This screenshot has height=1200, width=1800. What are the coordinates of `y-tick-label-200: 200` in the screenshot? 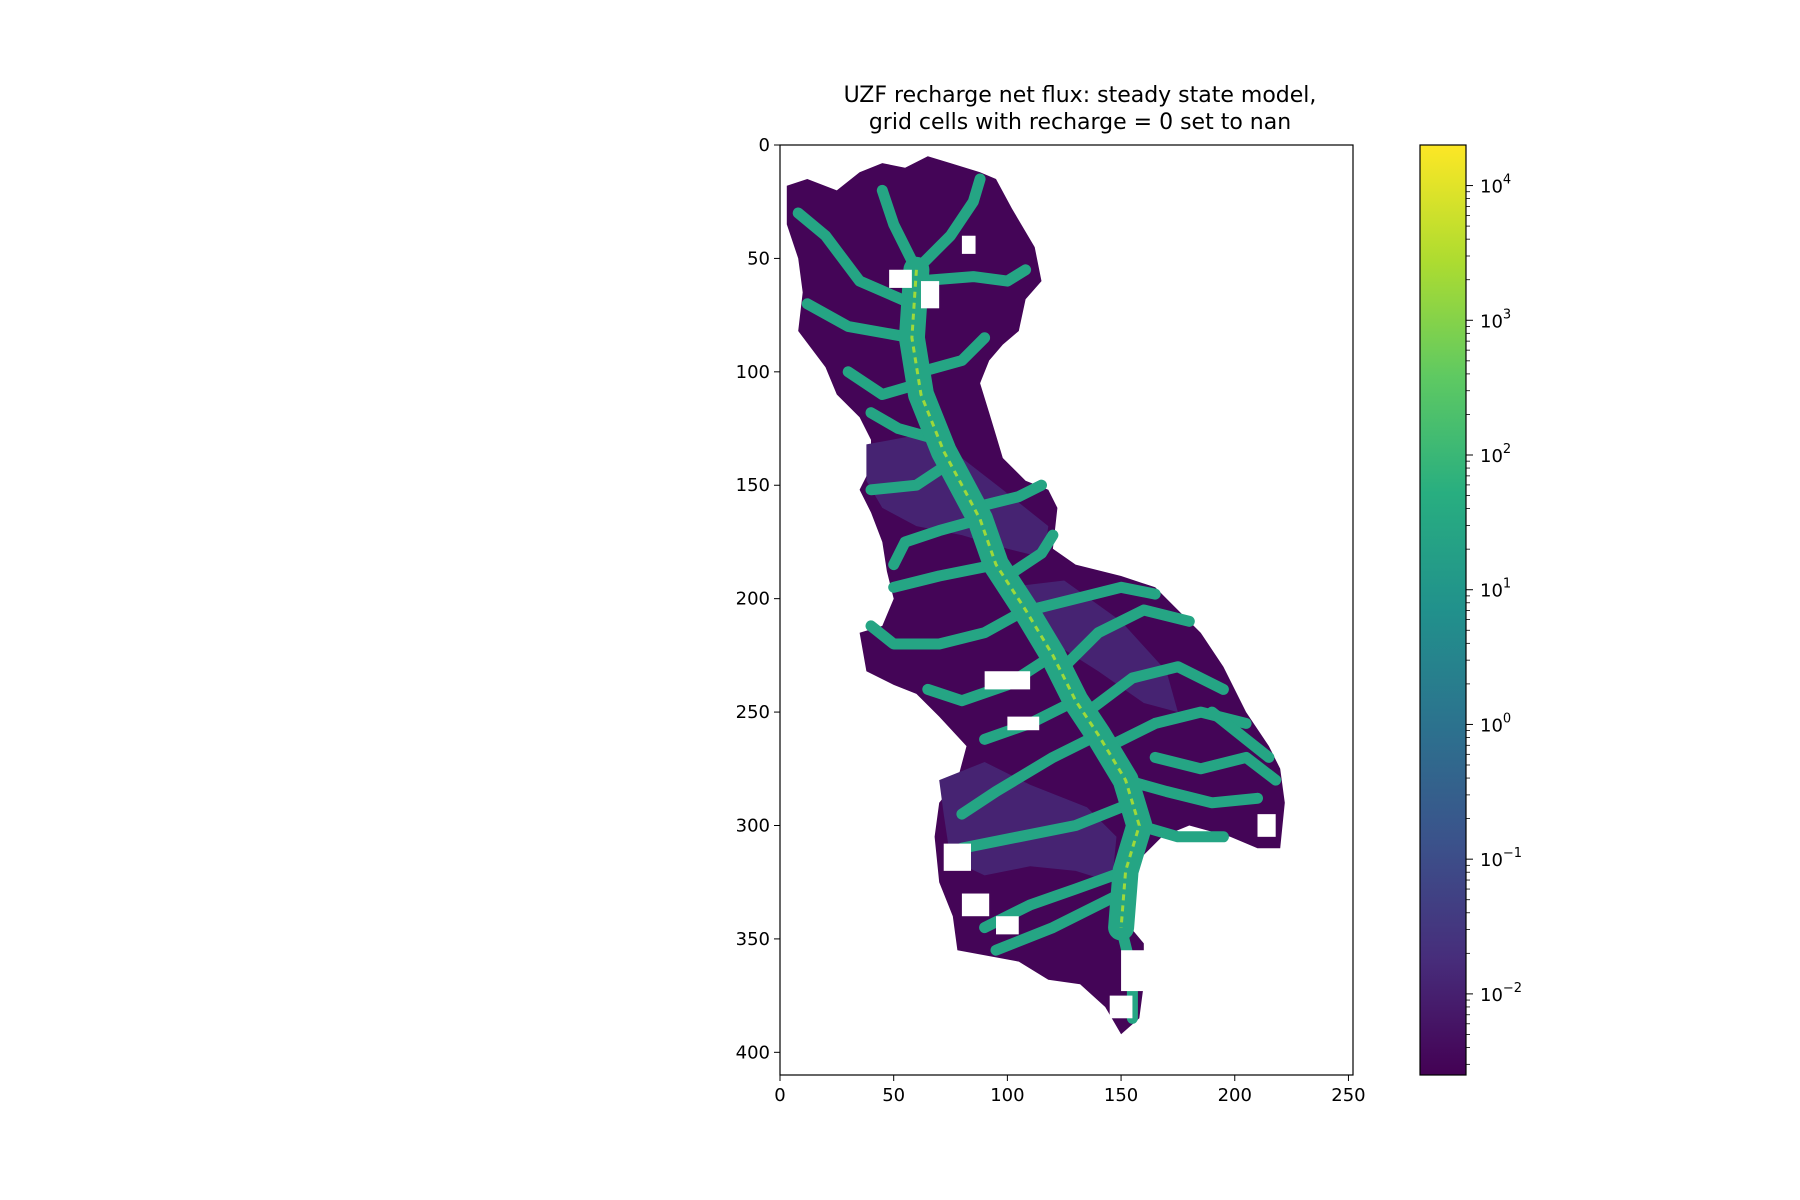 It's located at (753, 599).